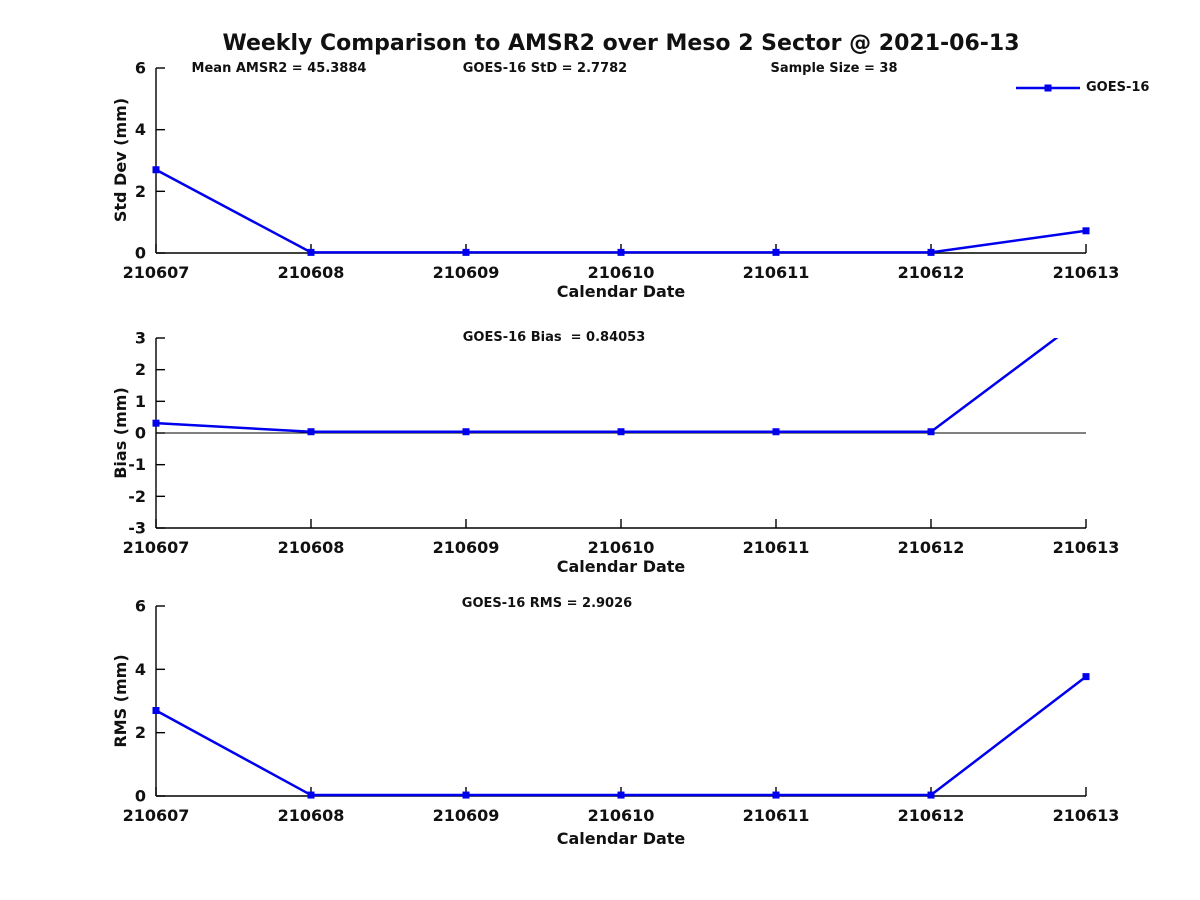 The image size is (1200, 900). Describe the element at coordinates (554, 337) in the screenshot. I see `annotation-bias: GOES-16 Bias = 0.84053` at that location.